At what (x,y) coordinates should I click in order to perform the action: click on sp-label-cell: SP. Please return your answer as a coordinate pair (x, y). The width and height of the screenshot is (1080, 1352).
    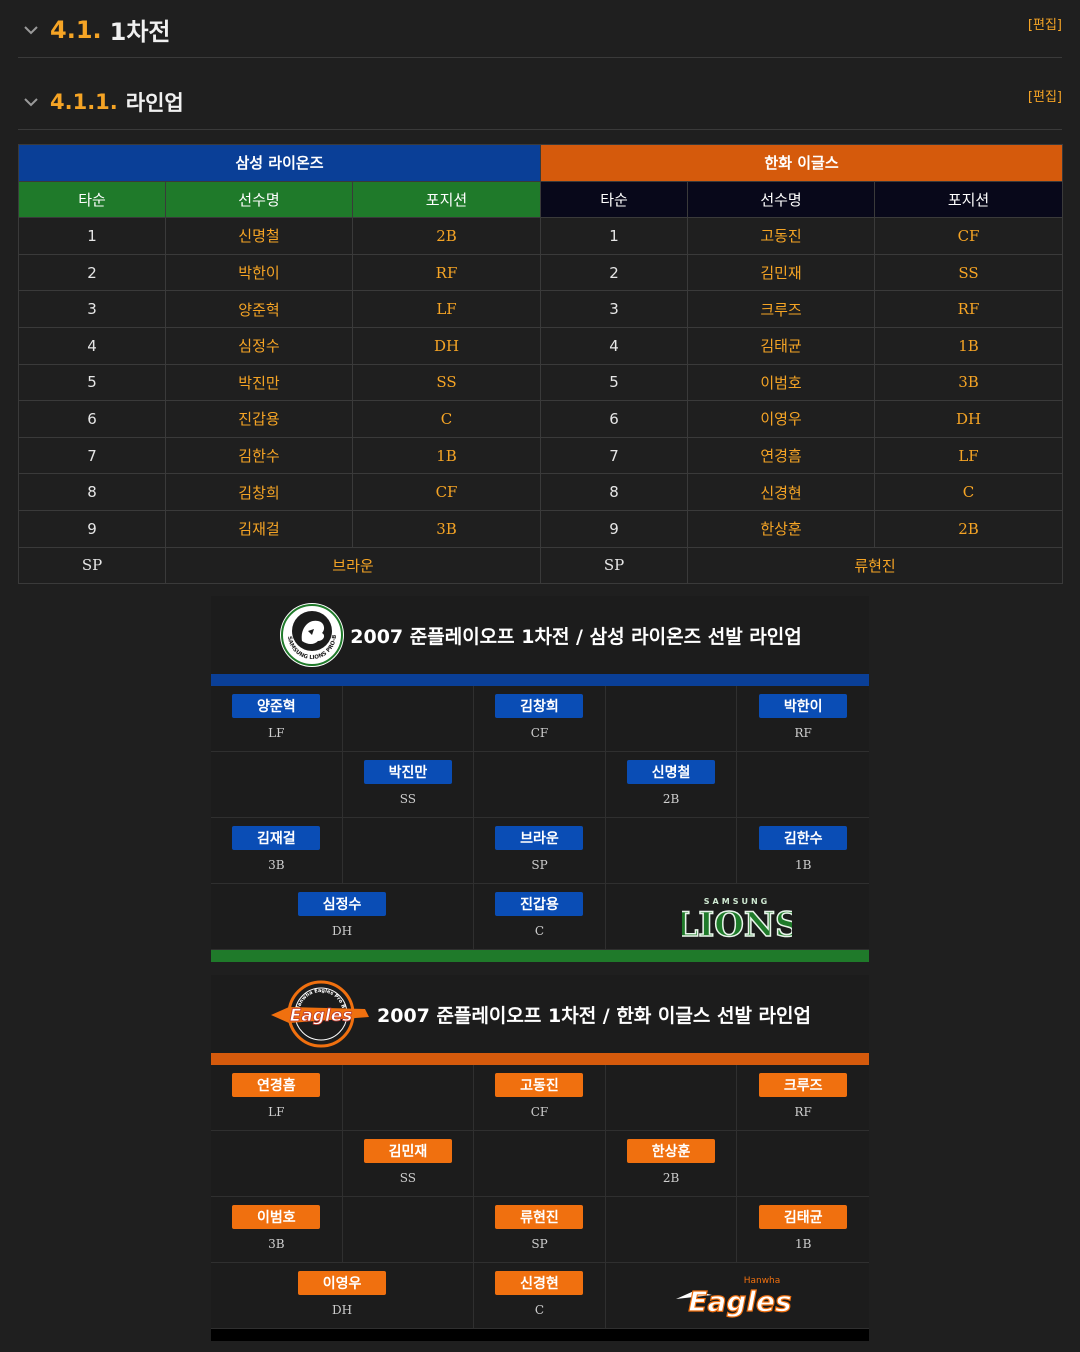
    Looking at the image, I should click on (92, 565).